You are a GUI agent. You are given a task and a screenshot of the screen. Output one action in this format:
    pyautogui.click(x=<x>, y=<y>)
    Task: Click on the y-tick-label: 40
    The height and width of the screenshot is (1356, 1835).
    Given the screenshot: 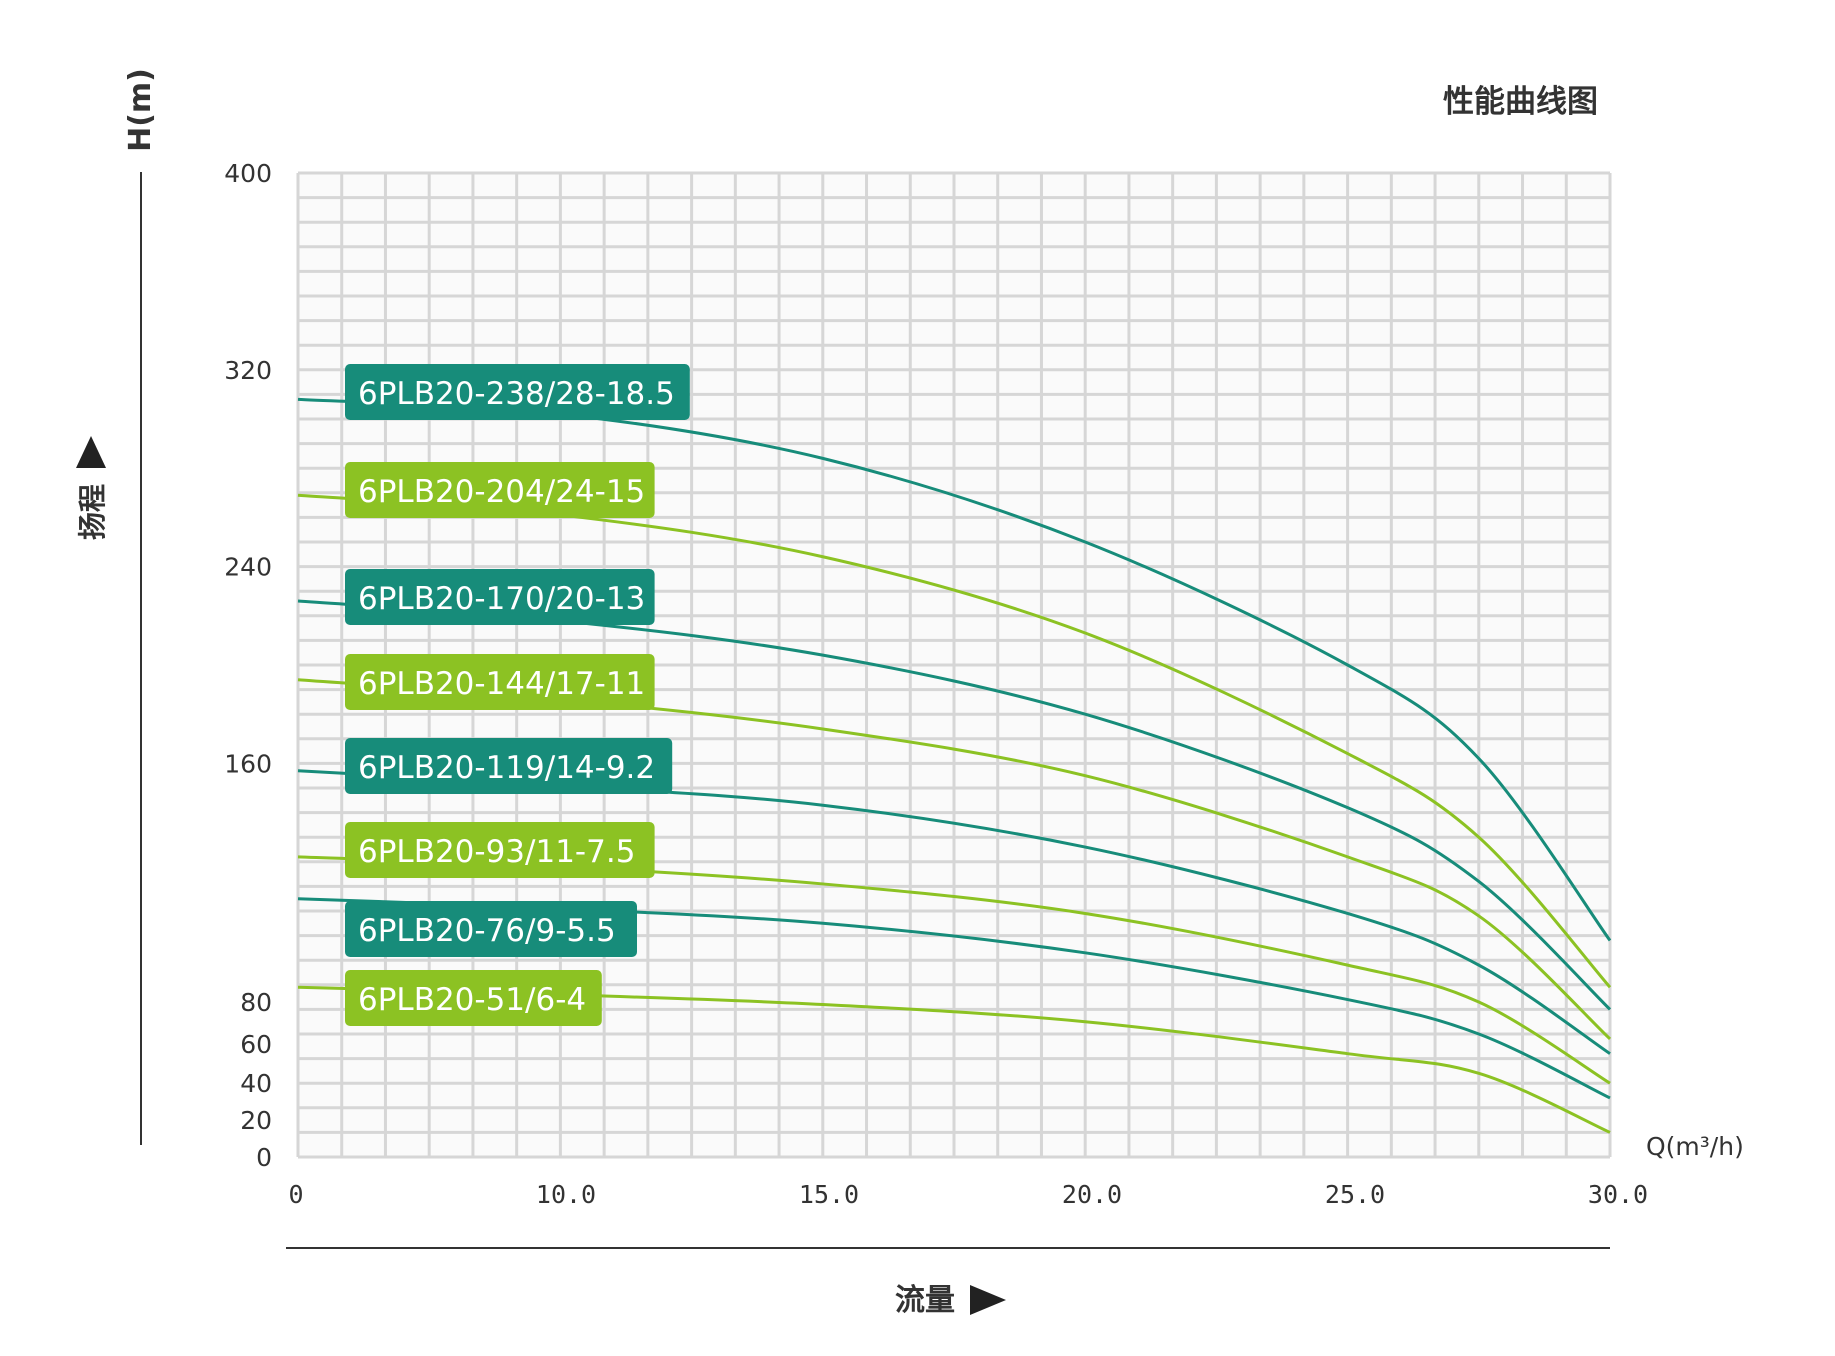 What is the action you would take?
    pyautogui.click(x=256, y=1083)
    